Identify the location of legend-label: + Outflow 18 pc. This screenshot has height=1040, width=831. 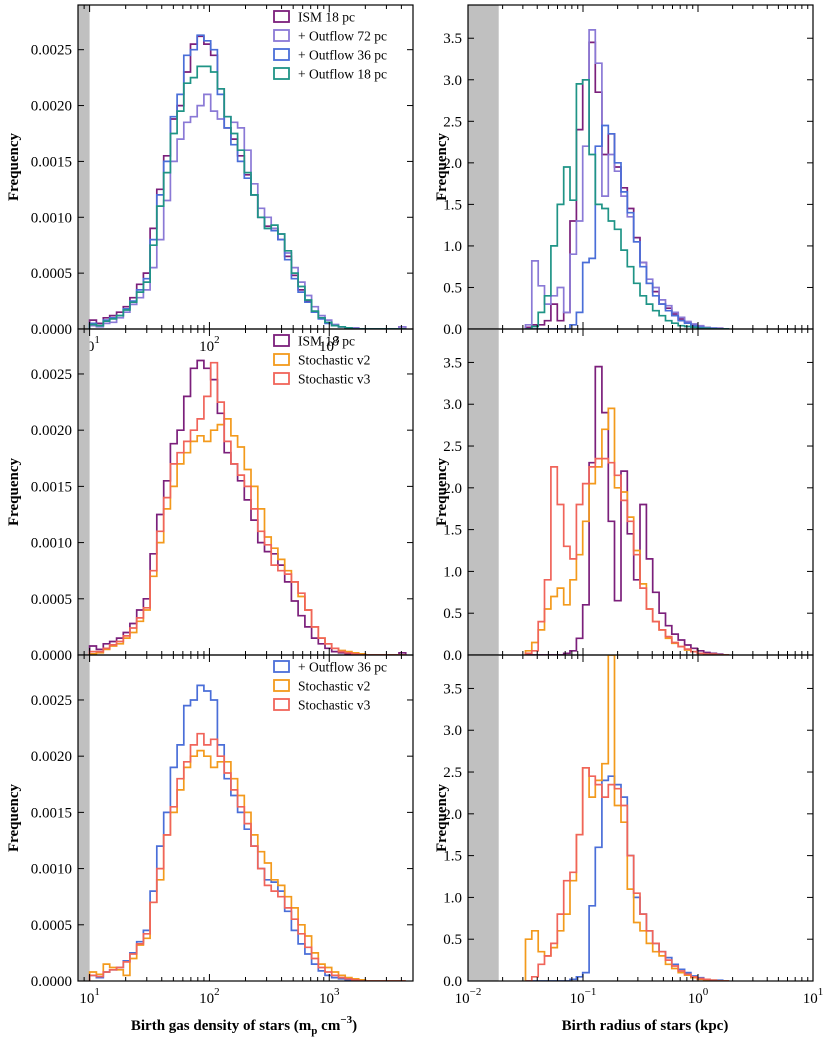
(342, 74).